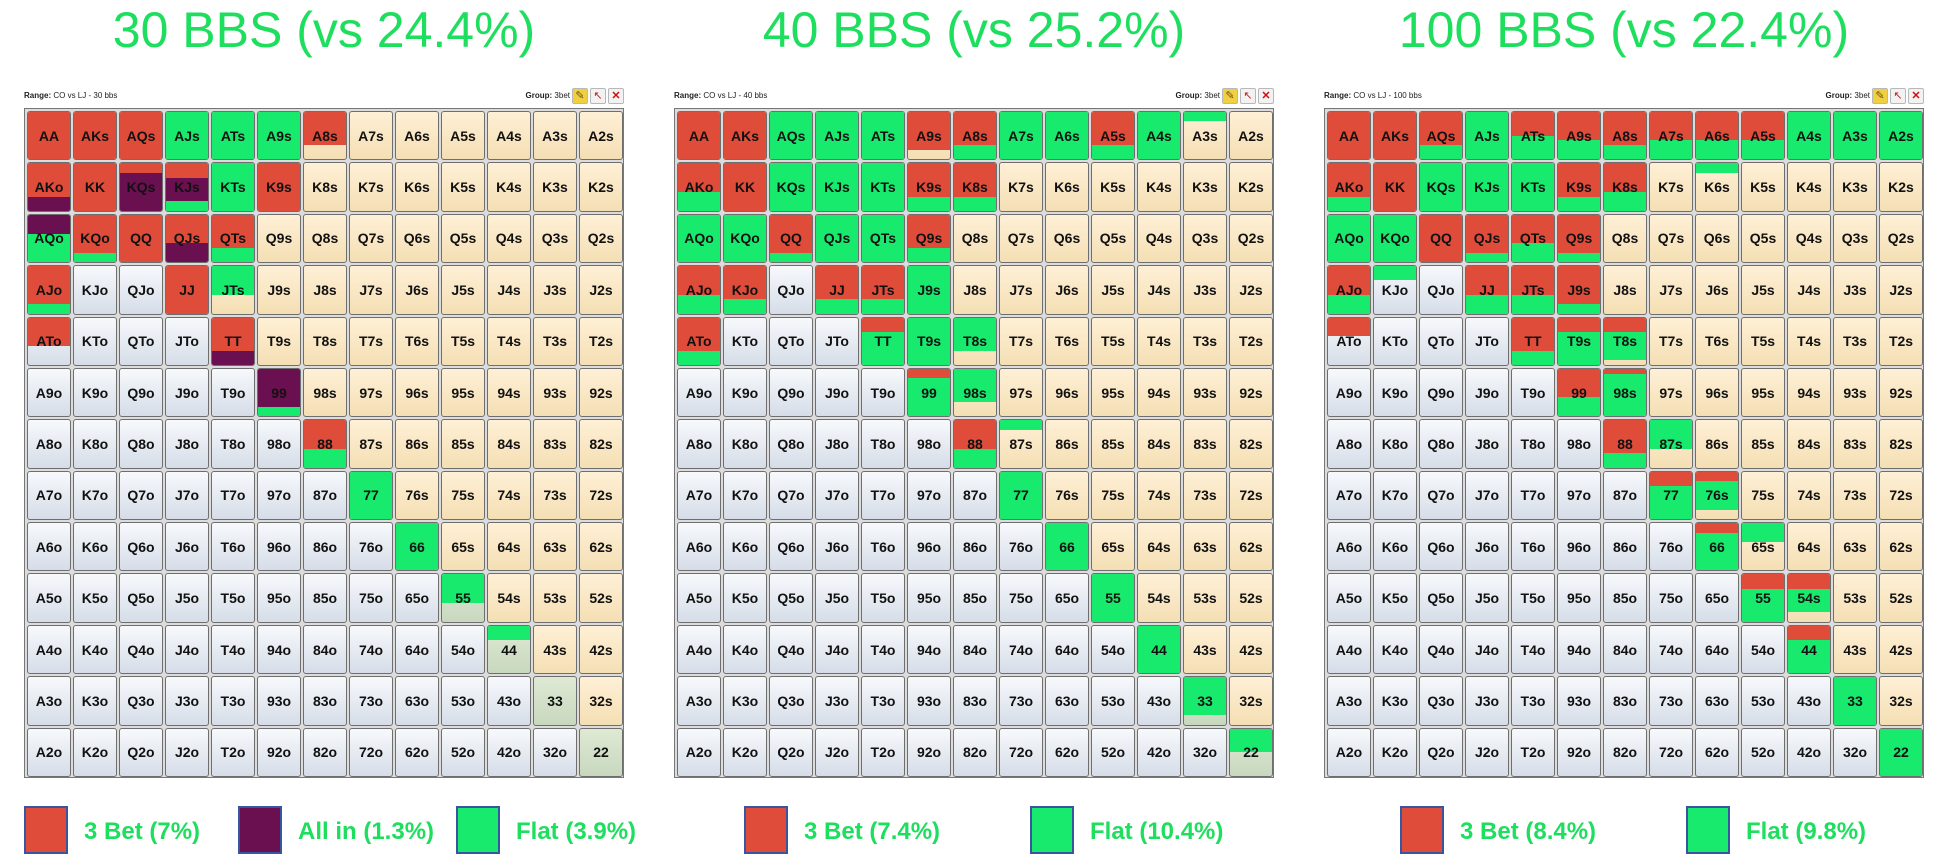 This screenshot has height=868, width=1940. Describe the element at coordinates (1159, 598) in the screenshot. I see `hand-cell-54s: 54s` at that location.